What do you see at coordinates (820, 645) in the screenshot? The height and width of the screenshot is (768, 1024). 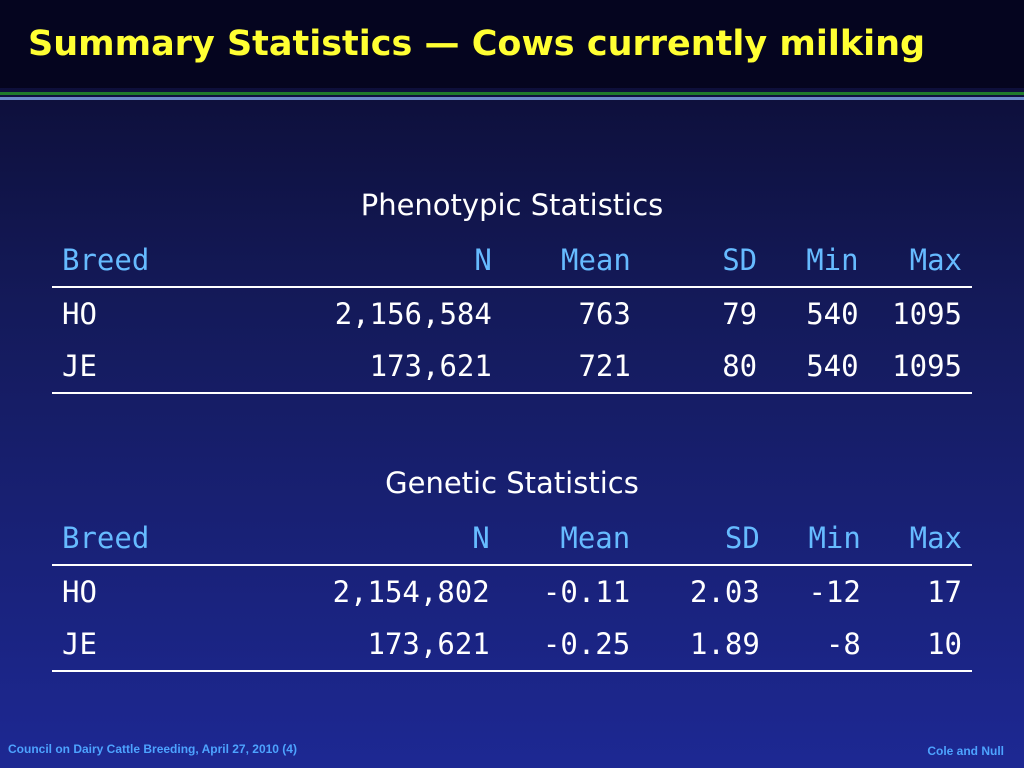 I see `cell-min: -8` at bounding box center [820, 645].